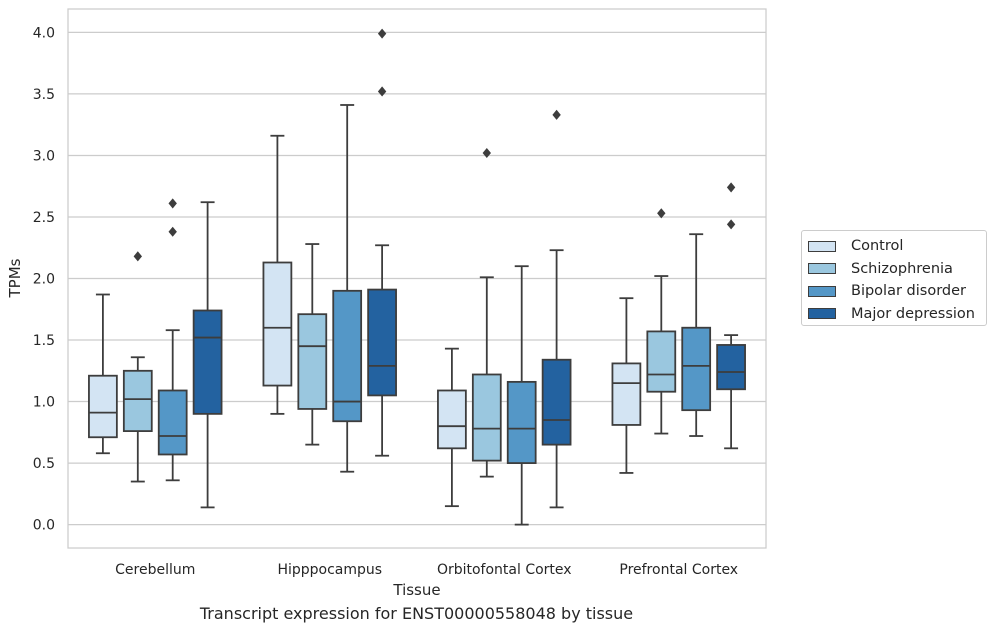 Image resolution: width=997 pixels, height=634 pixels. I want to click on y-tick-label: 3.0, so click(44, 156).